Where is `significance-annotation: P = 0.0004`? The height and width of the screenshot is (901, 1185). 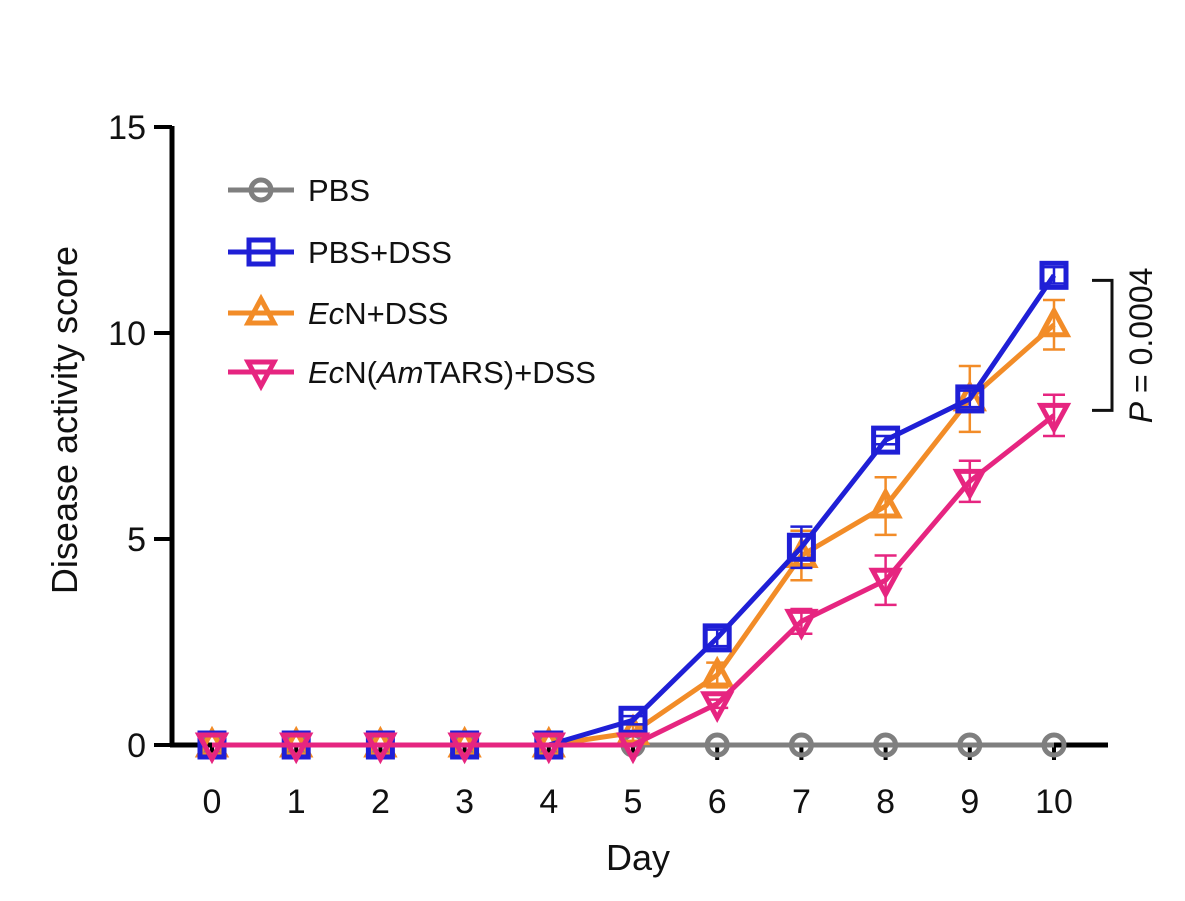 significance-annotation: P = 0.0004 is located at coordinates (1125, 346).